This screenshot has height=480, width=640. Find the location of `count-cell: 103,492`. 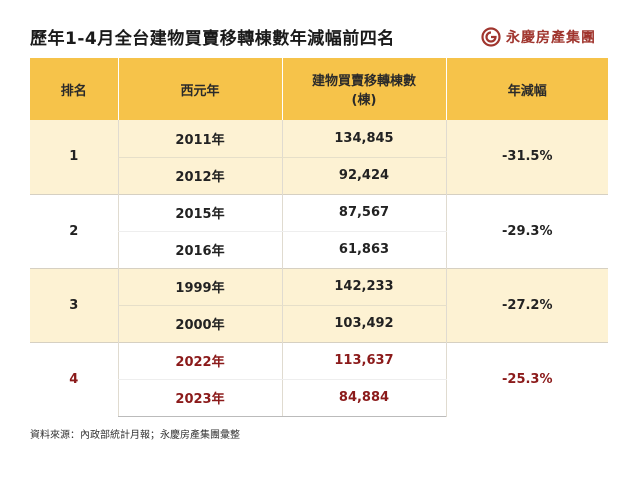

count-cell: 103,492 is located at coordinates (363, 324).